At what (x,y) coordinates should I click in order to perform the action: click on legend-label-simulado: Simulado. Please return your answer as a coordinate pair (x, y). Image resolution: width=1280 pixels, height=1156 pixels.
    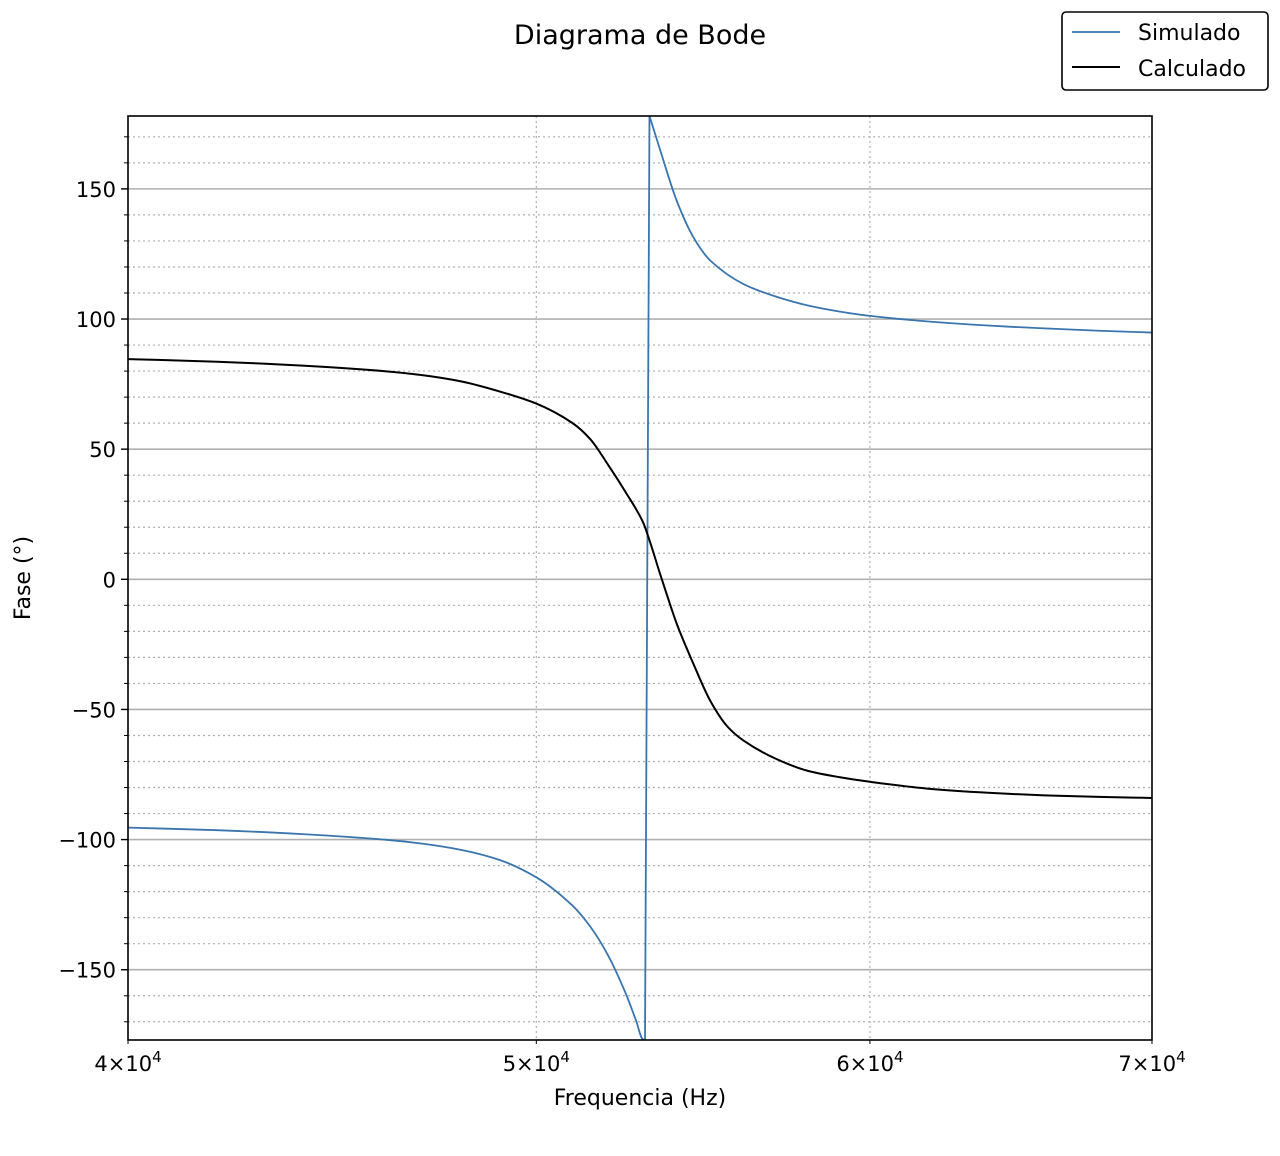
    Looking at the image, I should click on (1189, 33).